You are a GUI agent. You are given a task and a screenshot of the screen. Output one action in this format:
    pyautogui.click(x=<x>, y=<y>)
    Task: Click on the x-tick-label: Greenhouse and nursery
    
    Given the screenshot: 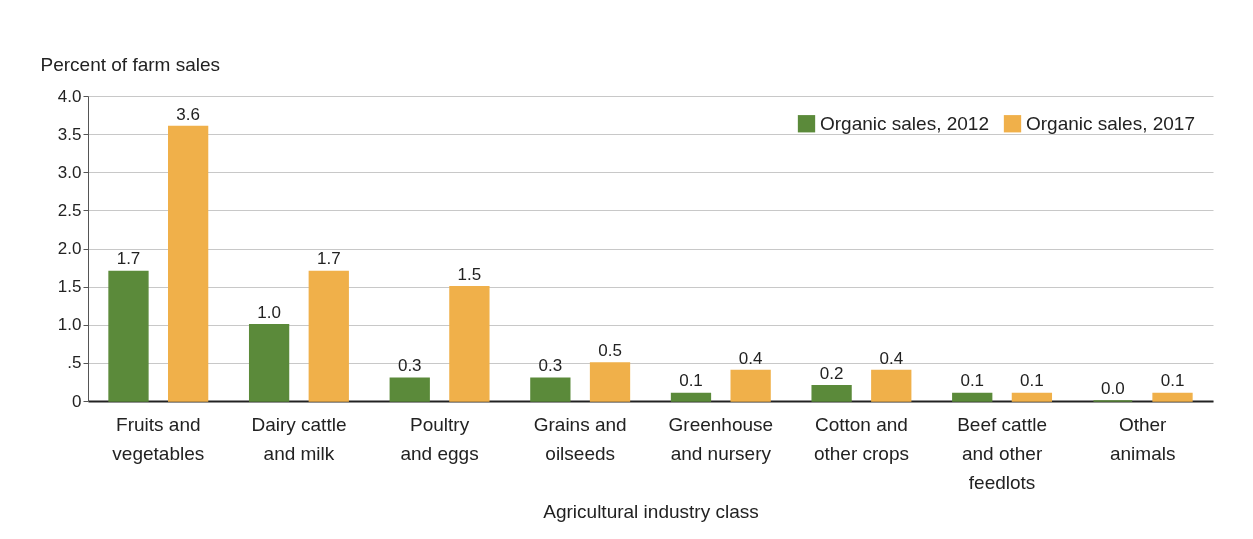 What is the action you would take?
    pyautogui.click(x=721, y=438)
    